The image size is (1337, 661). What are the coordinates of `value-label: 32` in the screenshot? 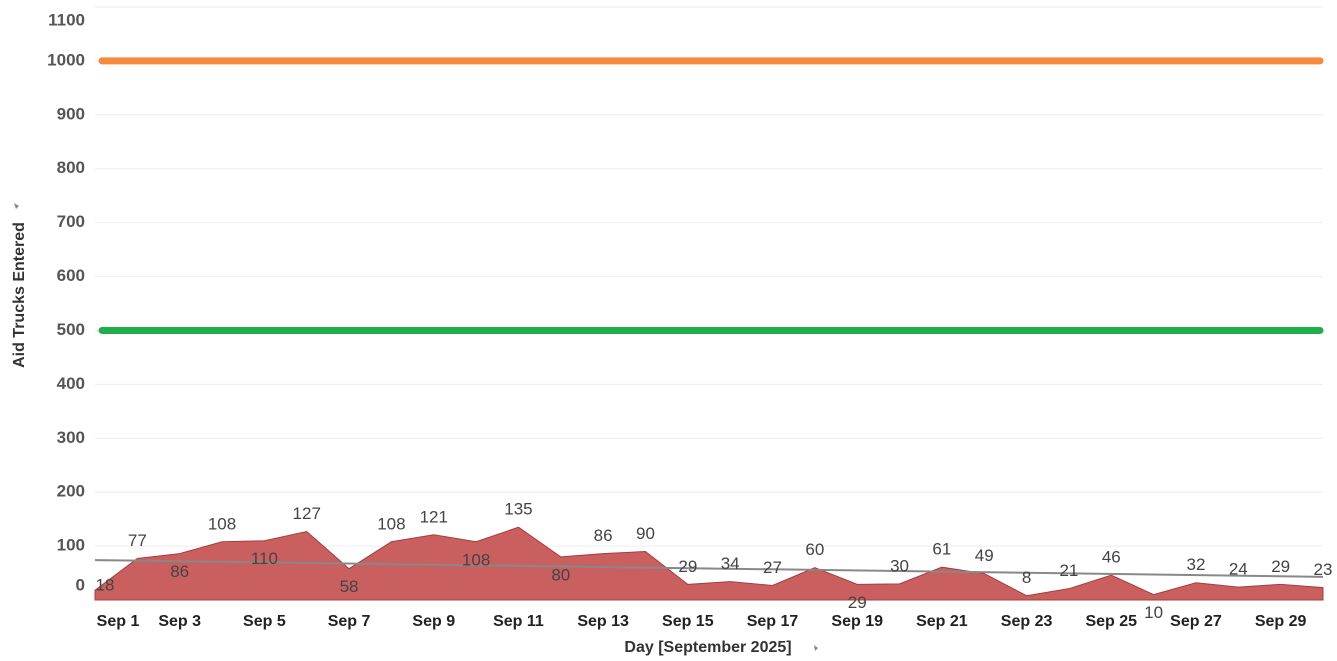 It's located at (1196, 564).